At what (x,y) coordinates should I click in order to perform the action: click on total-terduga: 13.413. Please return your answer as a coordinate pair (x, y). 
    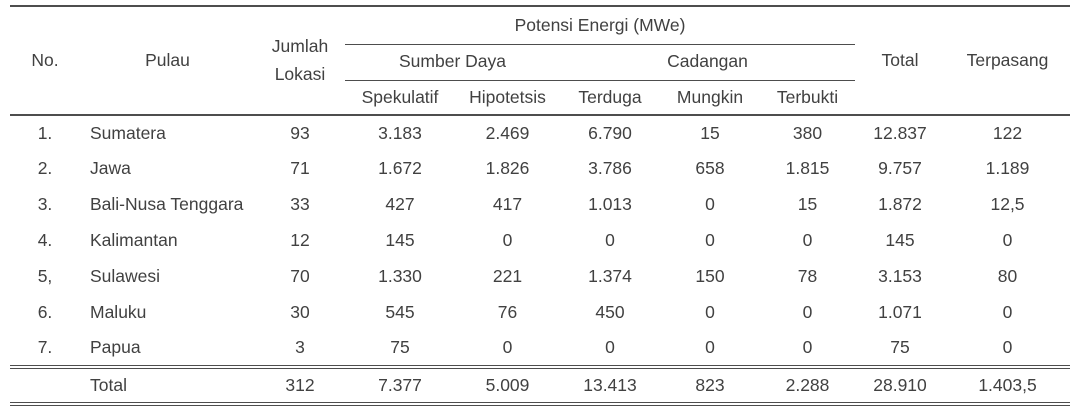
    Looking at the image, I should click on (610, 385).